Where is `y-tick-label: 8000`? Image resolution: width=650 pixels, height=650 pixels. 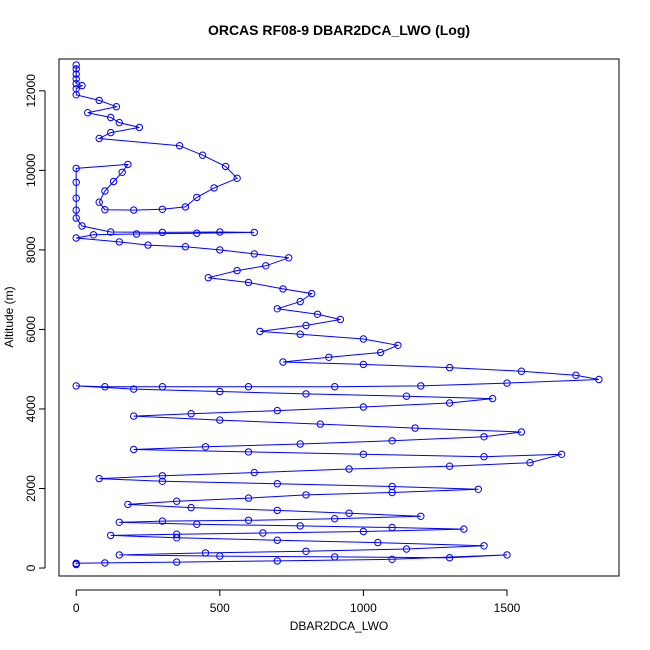 y-tick-label: 8000 is located at coordinates (31, 249).